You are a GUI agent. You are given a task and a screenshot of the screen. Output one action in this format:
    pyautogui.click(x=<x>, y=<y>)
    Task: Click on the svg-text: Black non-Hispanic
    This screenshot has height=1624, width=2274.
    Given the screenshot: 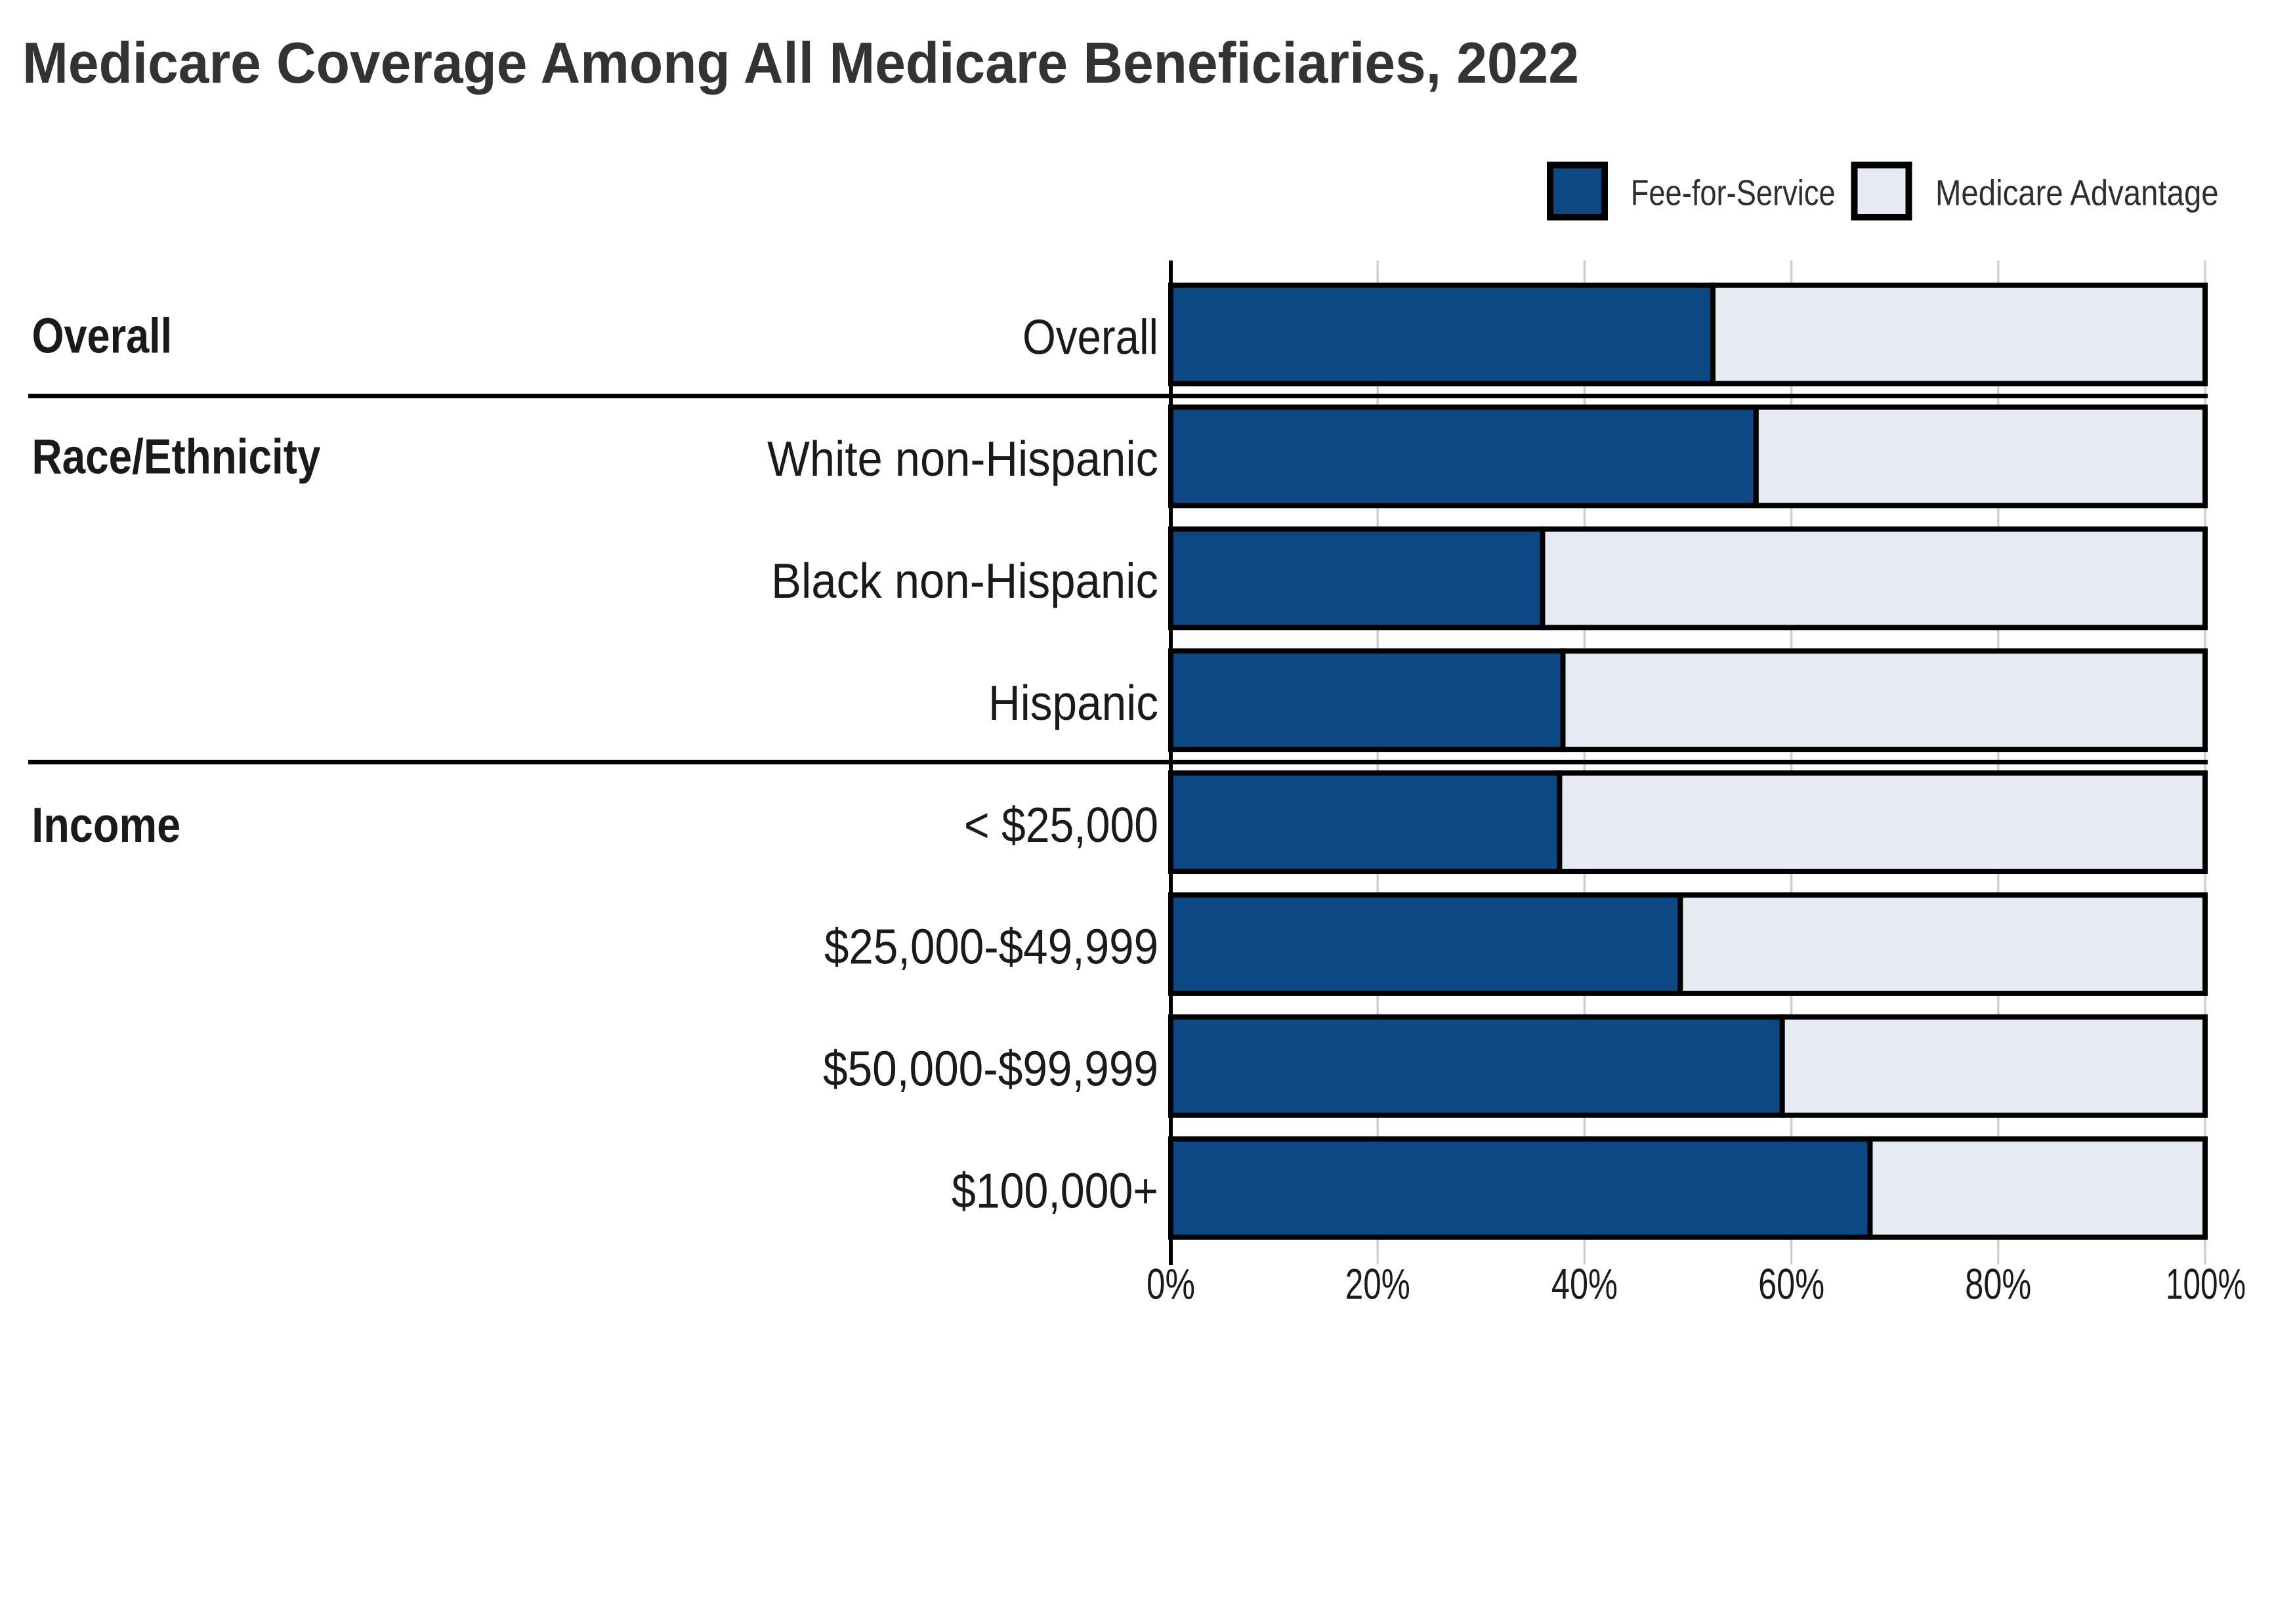 What is the action you would take?
    pyautogui.click(x=964, y=580)
    